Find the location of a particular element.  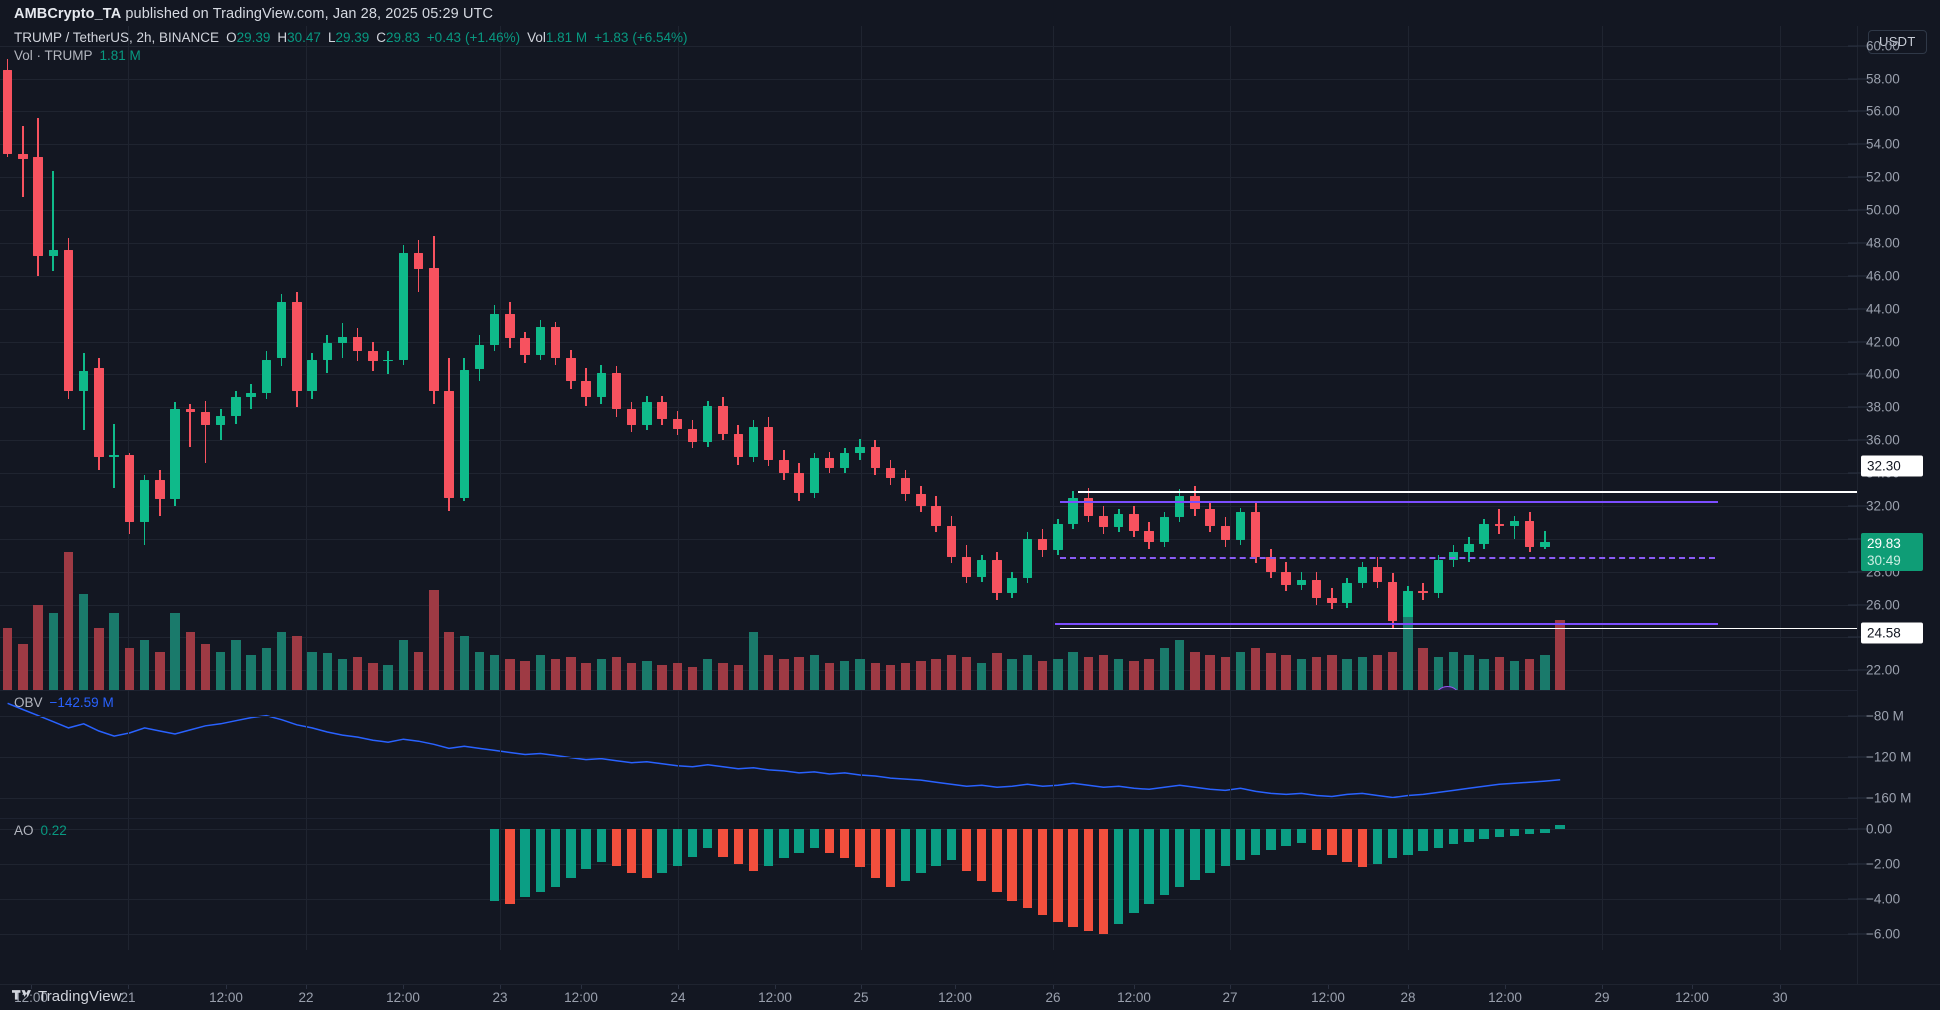

obv-pane: OBV −142.59 M is located at coordinates (928, 754).